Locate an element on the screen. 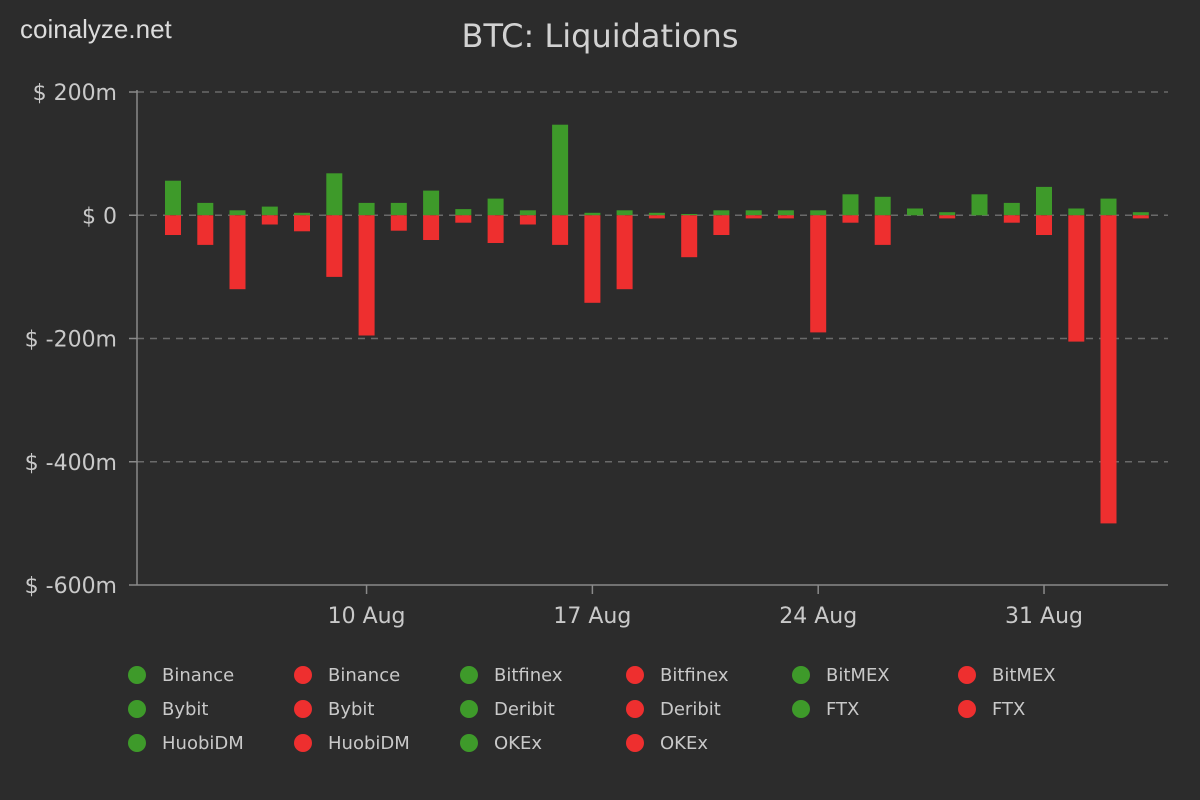  legend-label: FTX is located at coordinates (843, 709).